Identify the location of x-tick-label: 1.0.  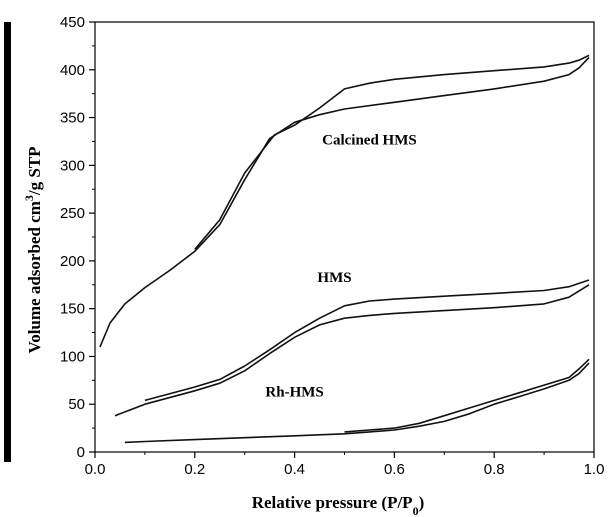
(594, 469).